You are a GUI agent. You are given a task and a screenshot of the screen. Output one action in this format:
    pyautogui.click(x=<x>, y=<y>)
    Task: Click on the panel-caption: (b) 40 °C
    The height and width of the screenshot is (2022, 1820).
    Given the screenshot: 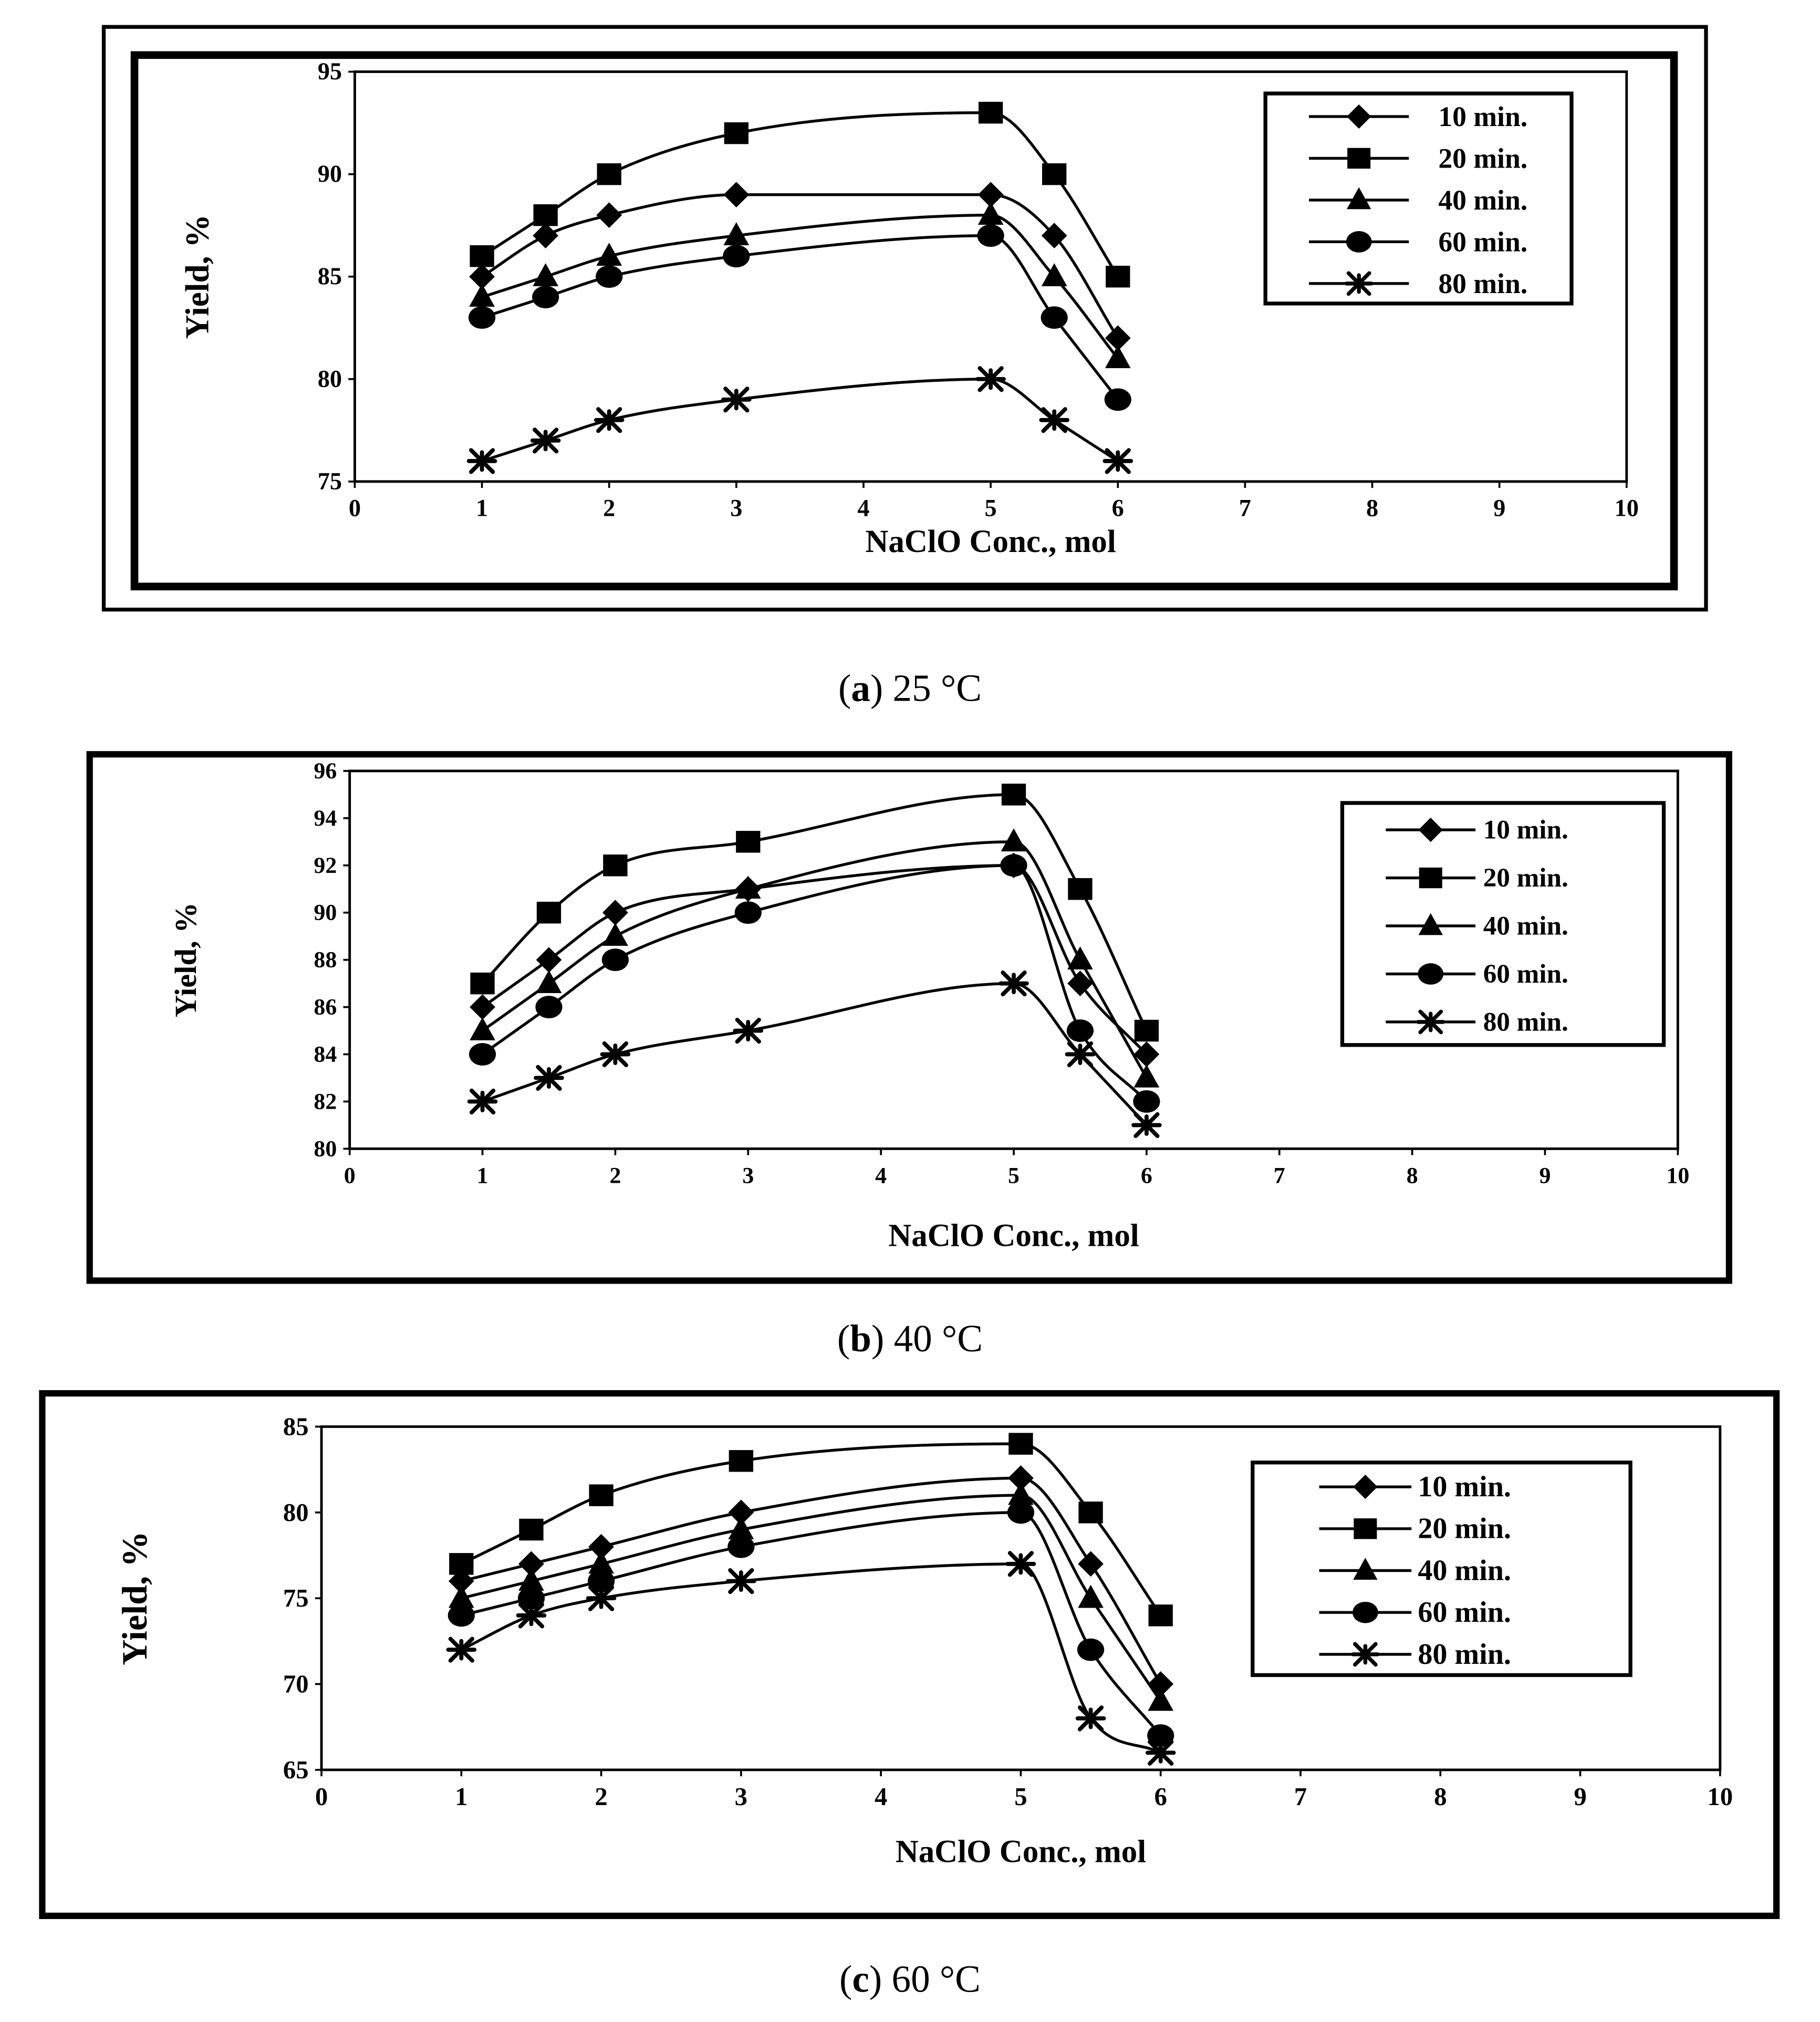 What is the action you would take?
    pyautogui.click(x=910, y=1339)
    